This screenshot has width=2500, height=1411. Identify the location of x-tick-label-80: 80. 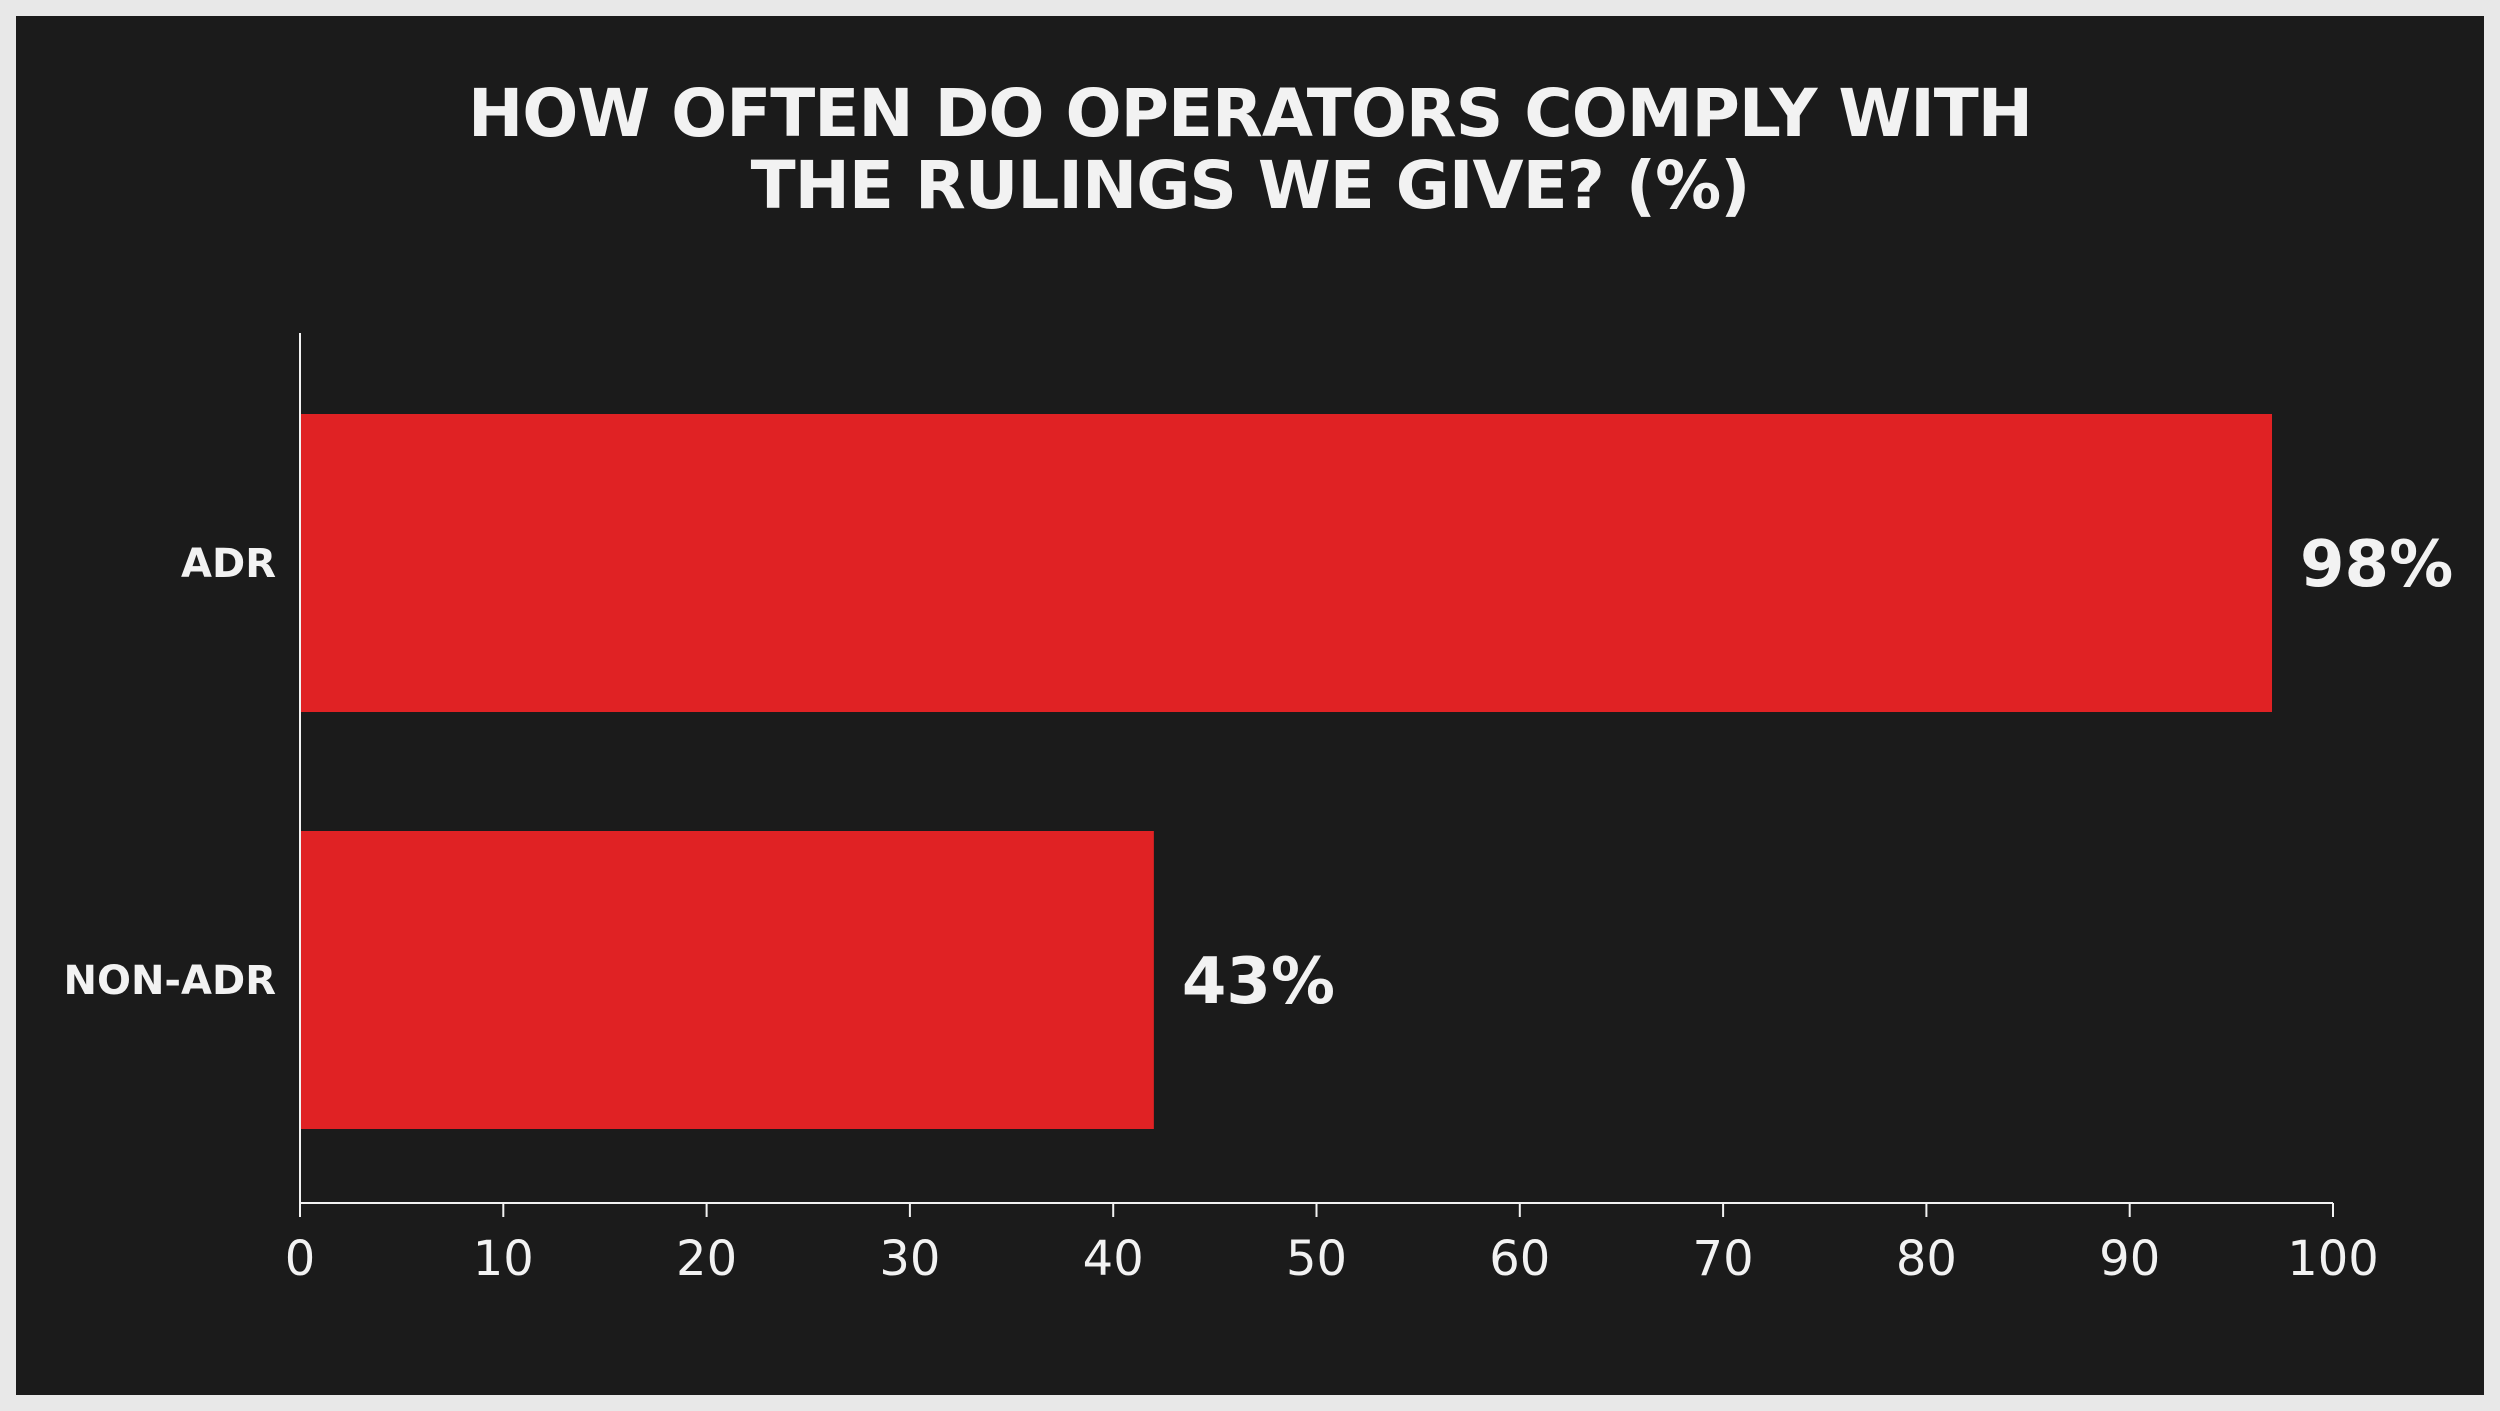
(1926, 1259).